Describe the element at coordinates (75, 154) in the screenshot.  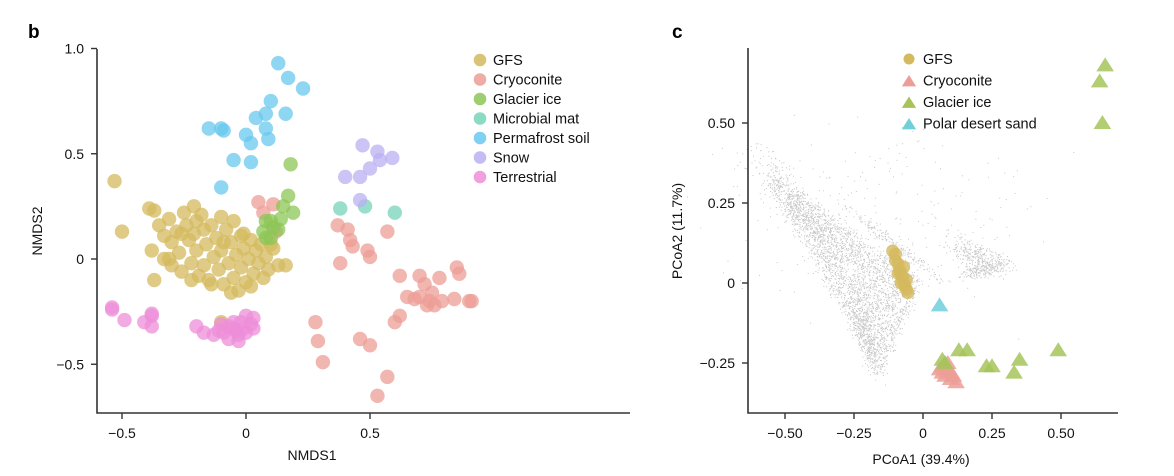
I see `y-tick-label: 0.5` at that location.